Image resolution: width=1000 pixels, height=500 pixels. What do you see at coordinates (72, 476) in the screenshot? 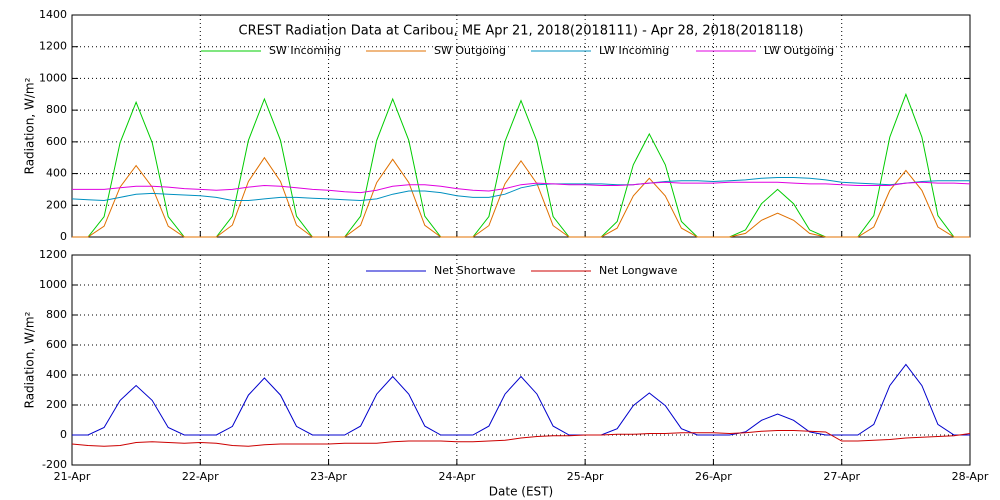
I see `x-tick-label: 21-Apr` at bounding box center [72, 476].